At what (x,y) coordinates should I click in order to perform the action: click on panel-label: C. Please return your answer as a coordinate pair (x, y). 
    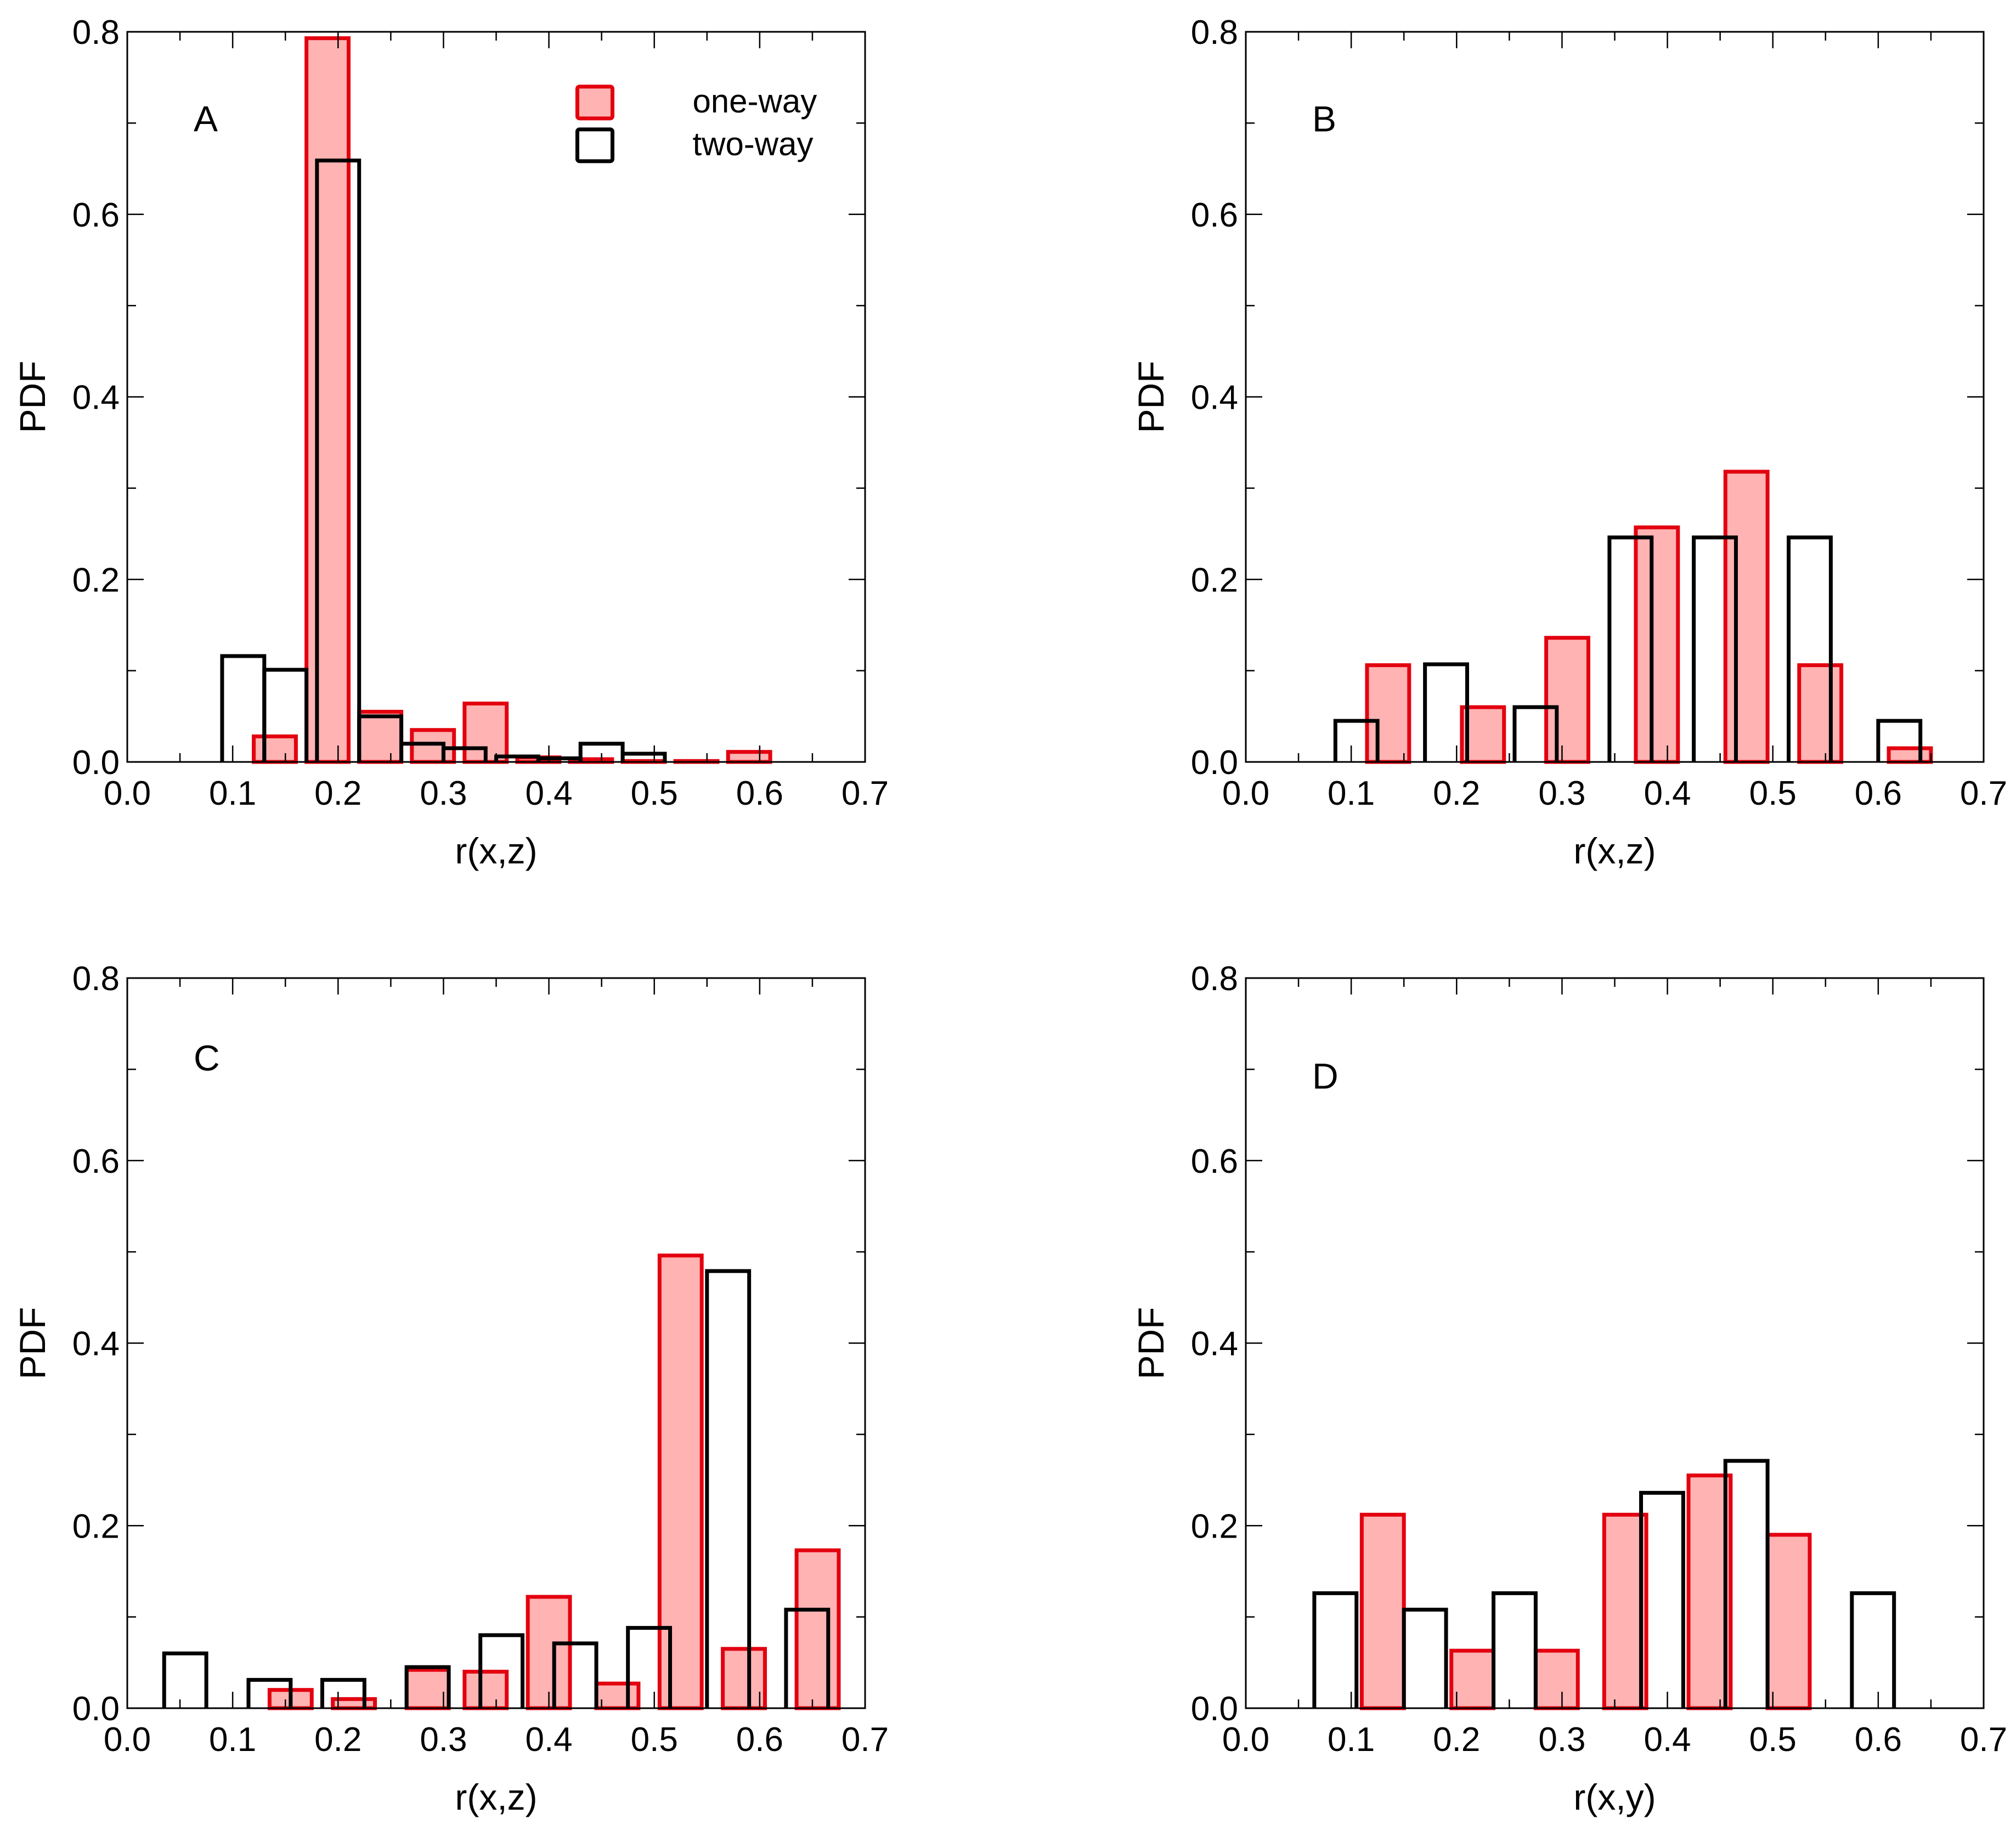
    Looking at the image, I should click on (207, 1058).